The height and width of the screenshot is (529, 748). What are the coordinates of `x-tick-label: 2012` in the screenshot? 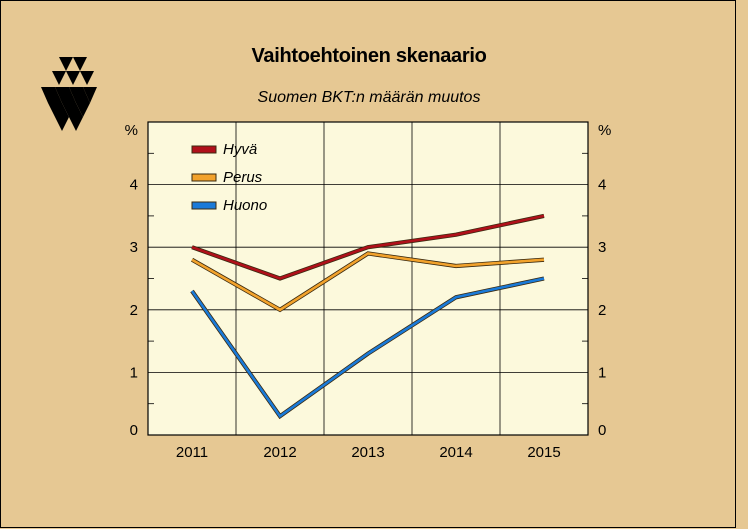 It's located at (279, 452).